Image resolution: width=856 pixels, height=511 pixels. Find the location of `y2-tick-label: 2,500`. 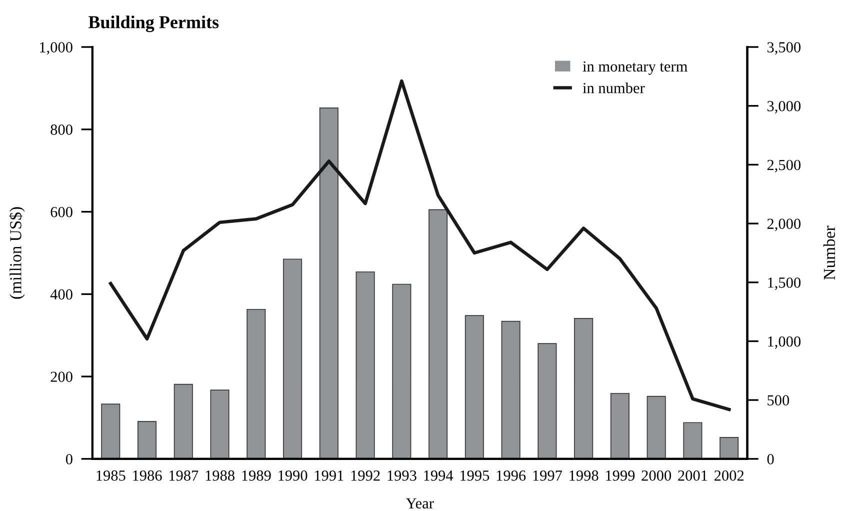

y2-tick-label: 2,500 is located at coordinates (784, 166).